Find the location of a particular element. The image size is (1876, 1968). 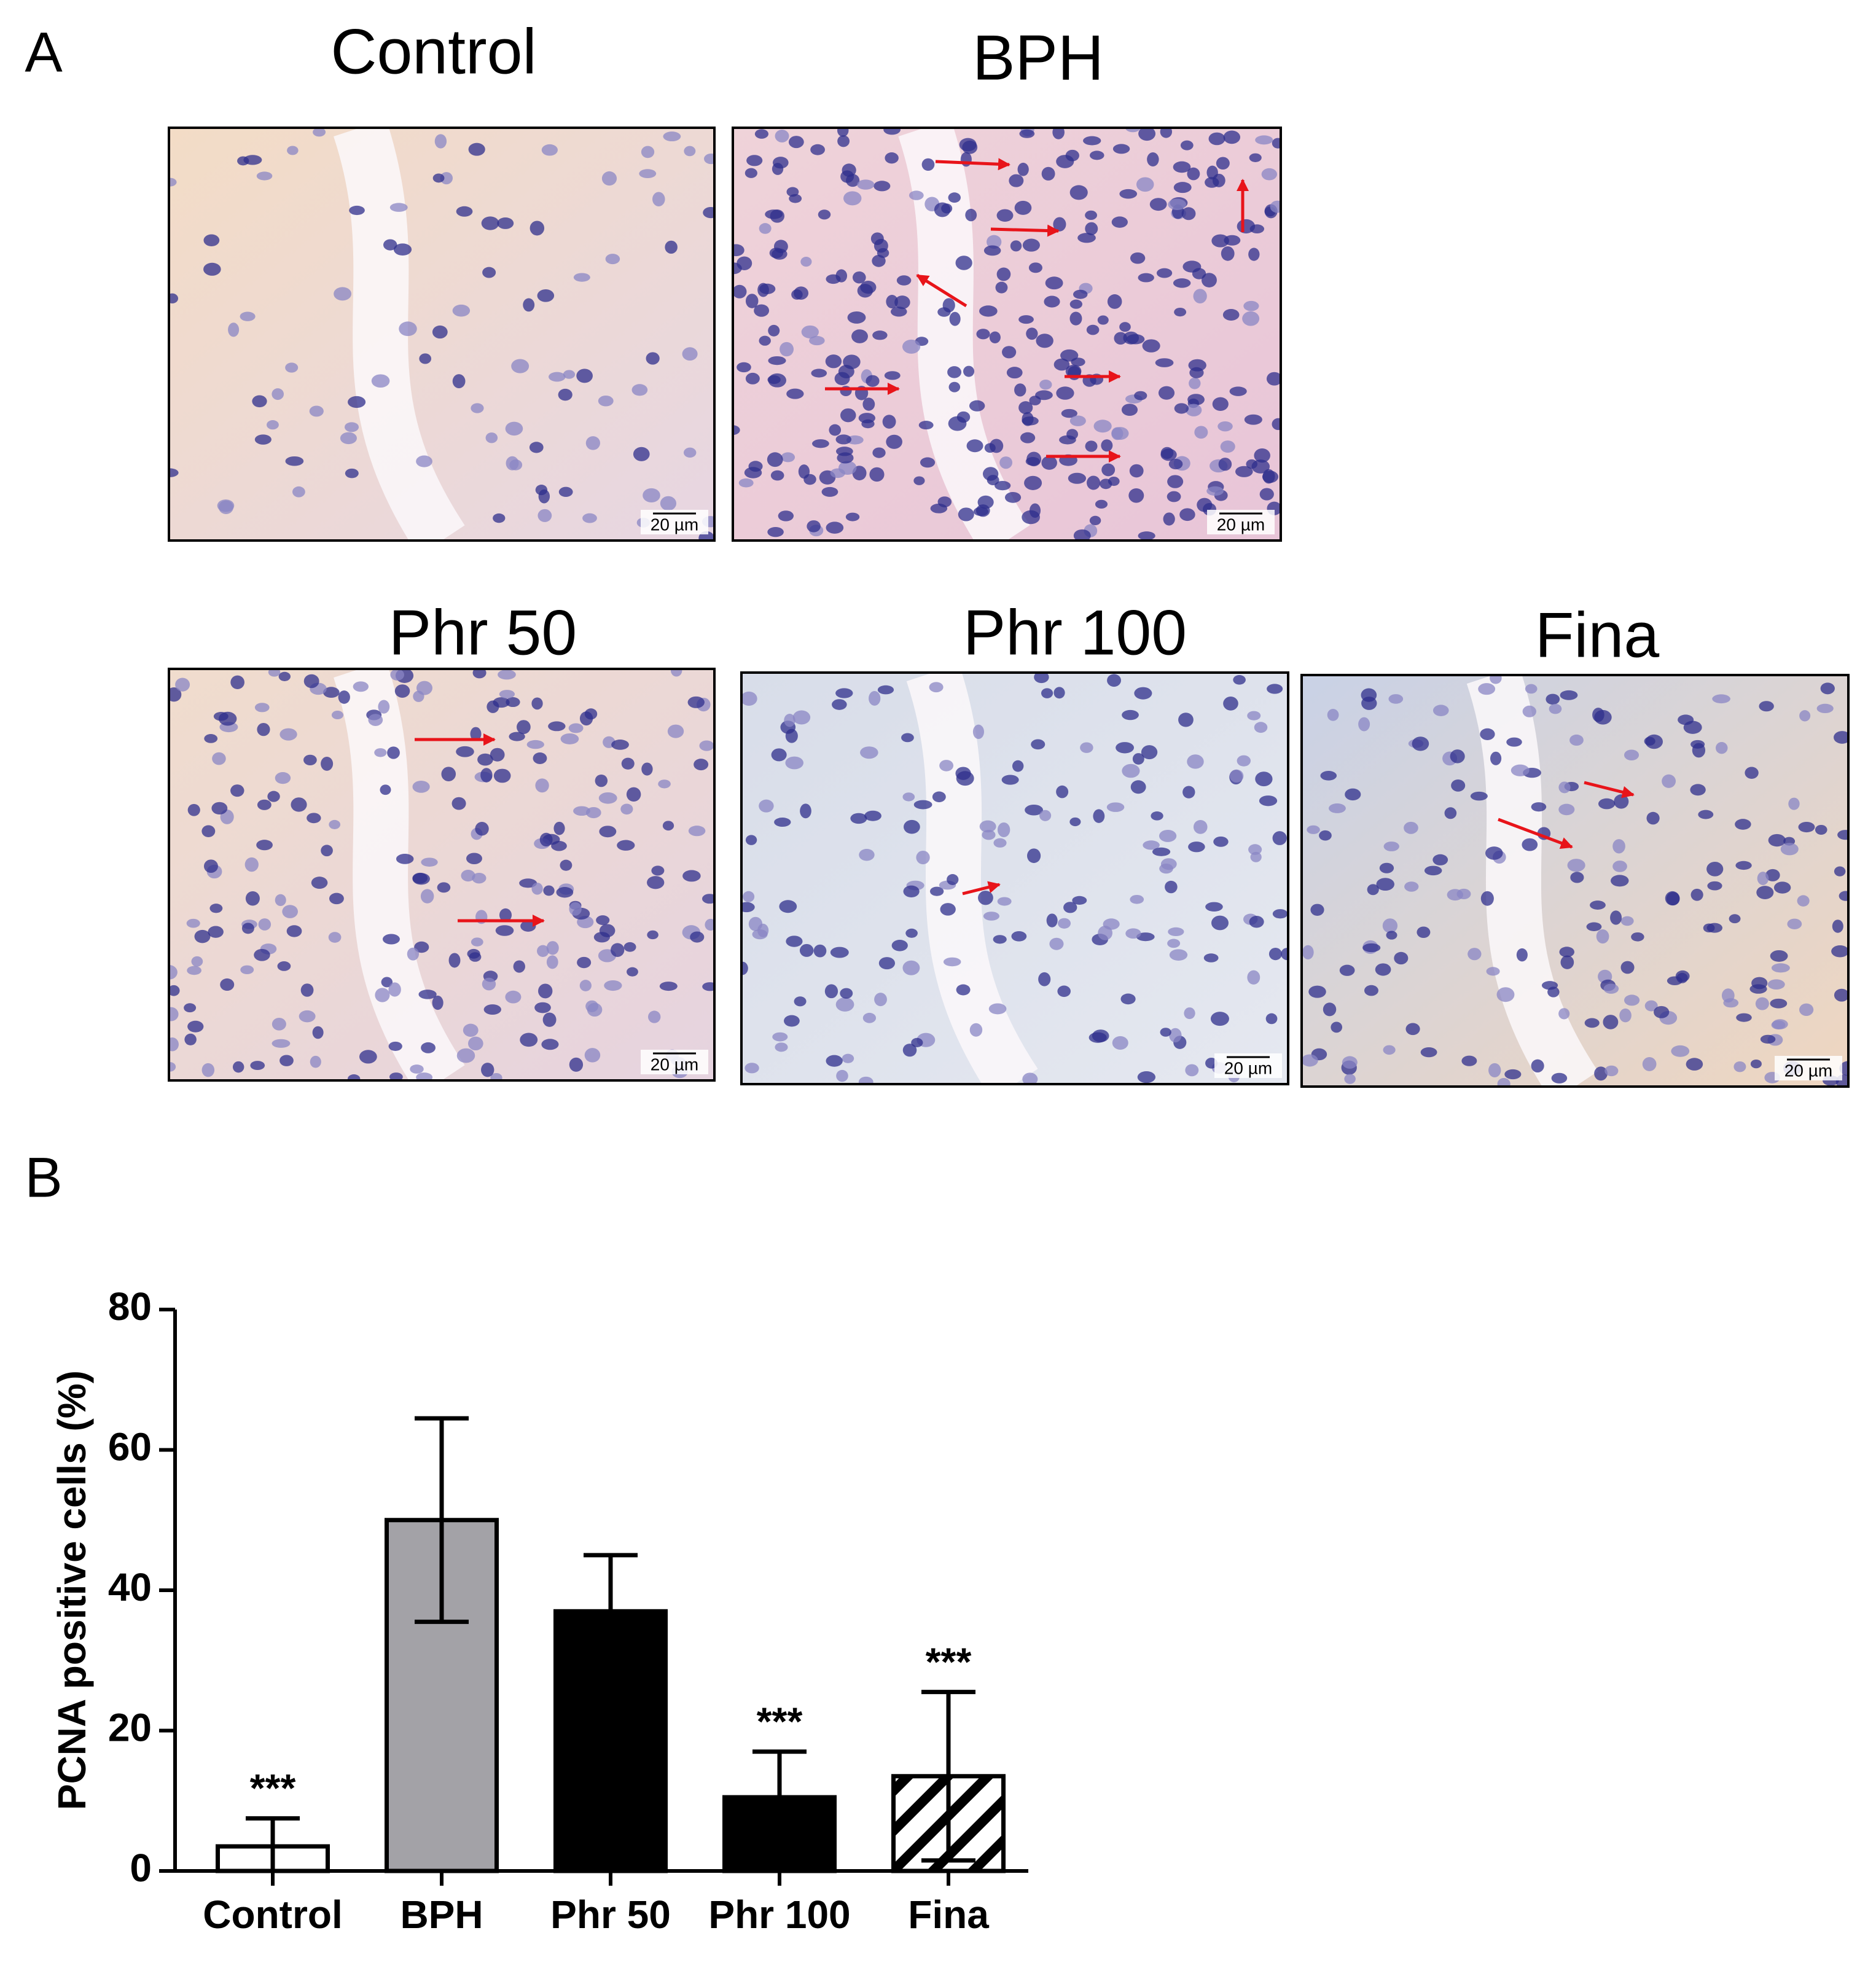

x-tick-label: BPH is located at coordinates (441, 1914).